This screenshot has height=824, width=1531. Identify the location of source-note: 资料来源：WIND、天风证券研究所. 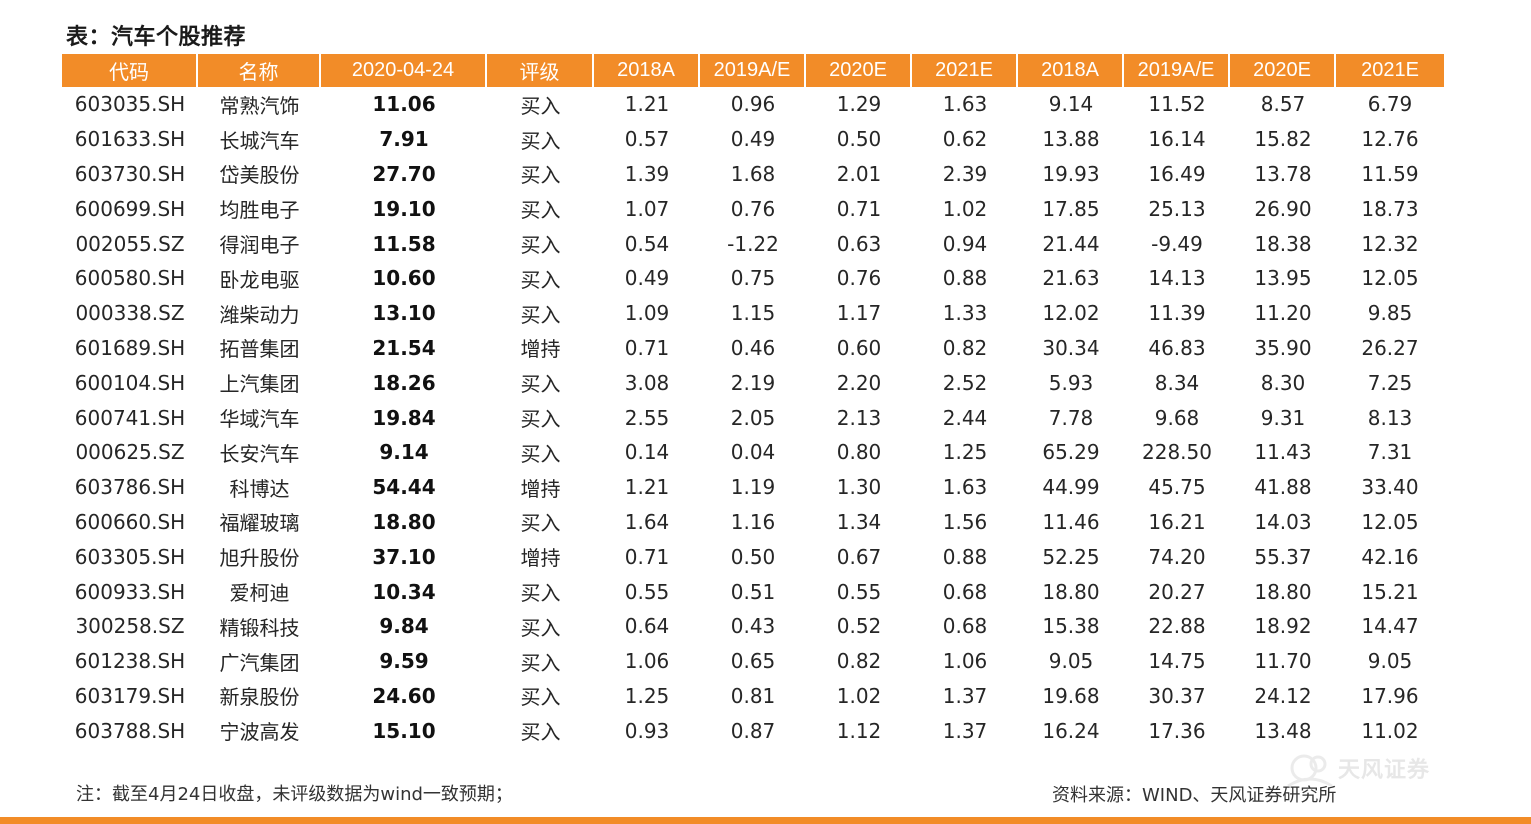
(1194, 795).